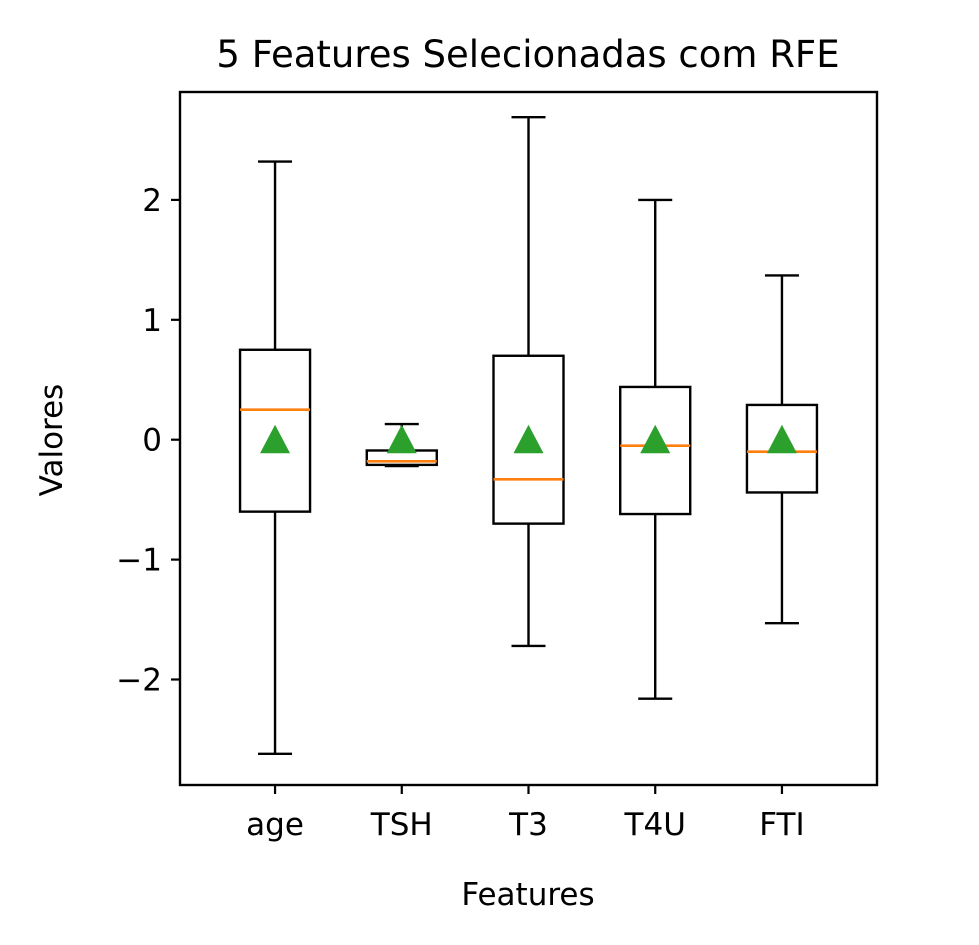  What do you see at coordinates (527, 895) in the screenshot?
I see `x-axis-label: Features` at bounding box center [527, 895].